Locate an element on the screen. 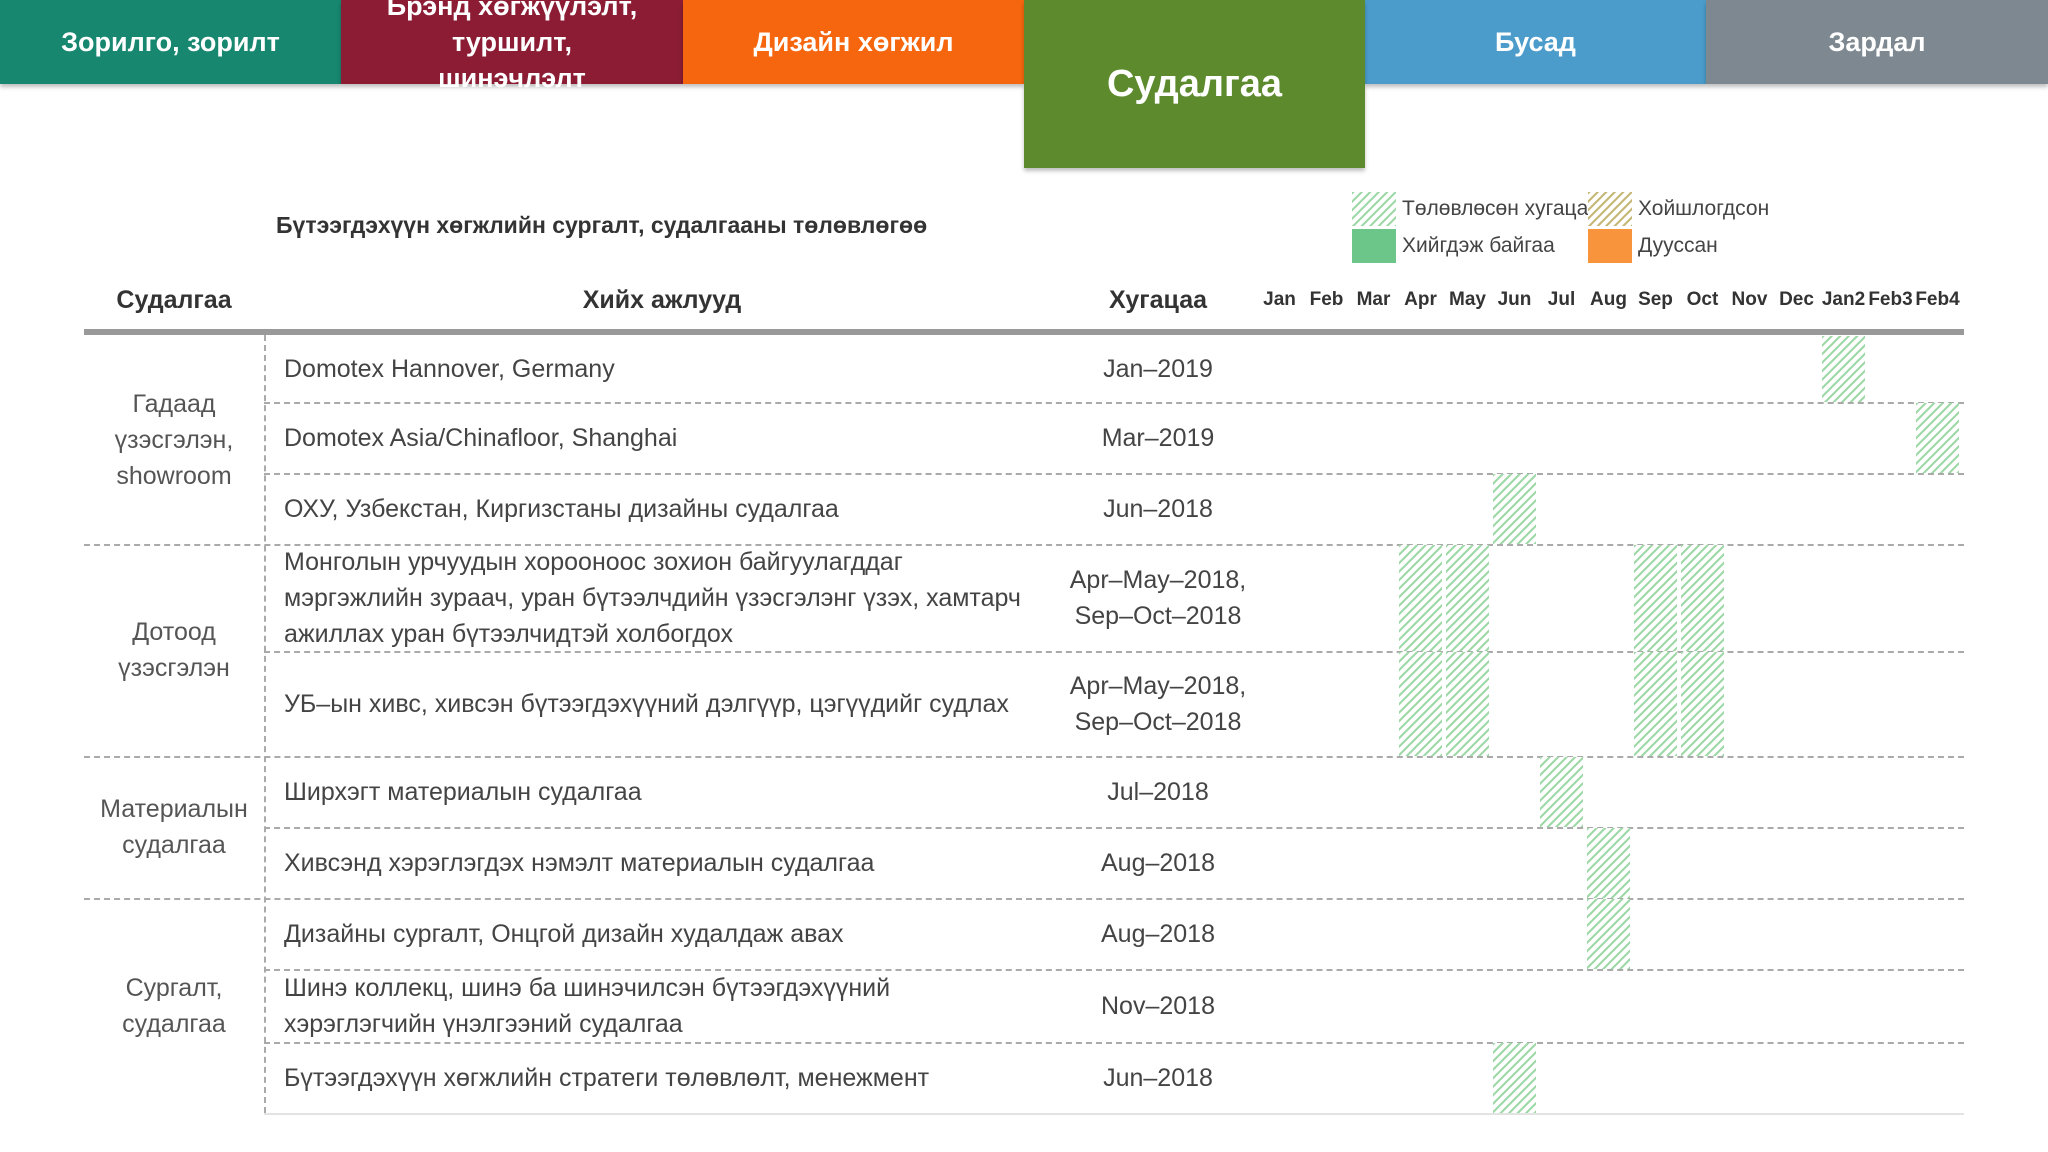 The image size is (2048, 1152). month-header: May is located at coordinates (1467, 299).